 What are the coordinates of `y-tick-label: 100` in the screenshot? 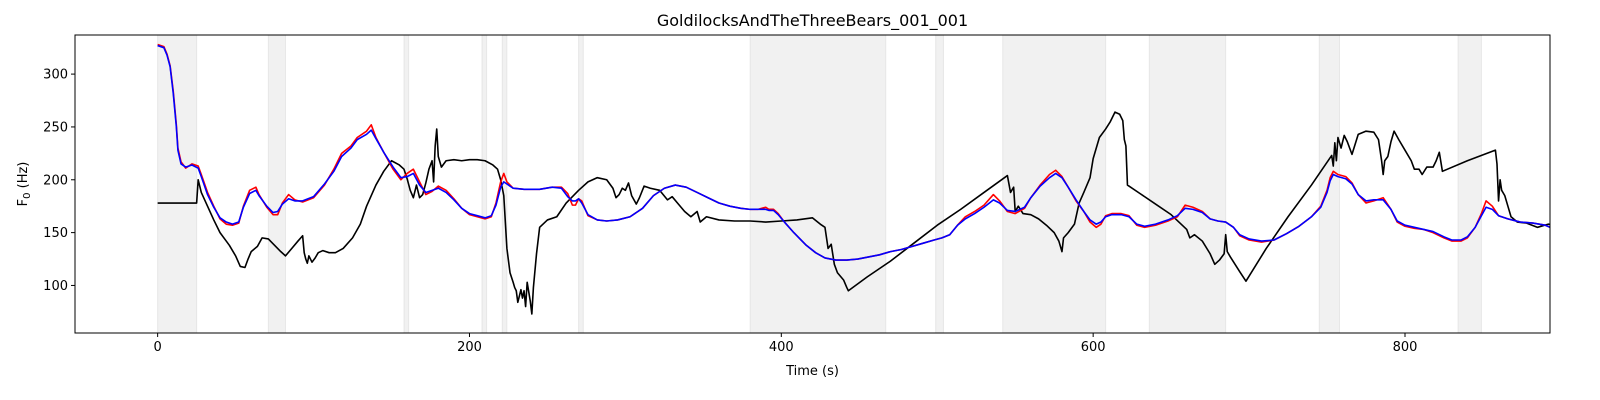 It's located at (55, 286).